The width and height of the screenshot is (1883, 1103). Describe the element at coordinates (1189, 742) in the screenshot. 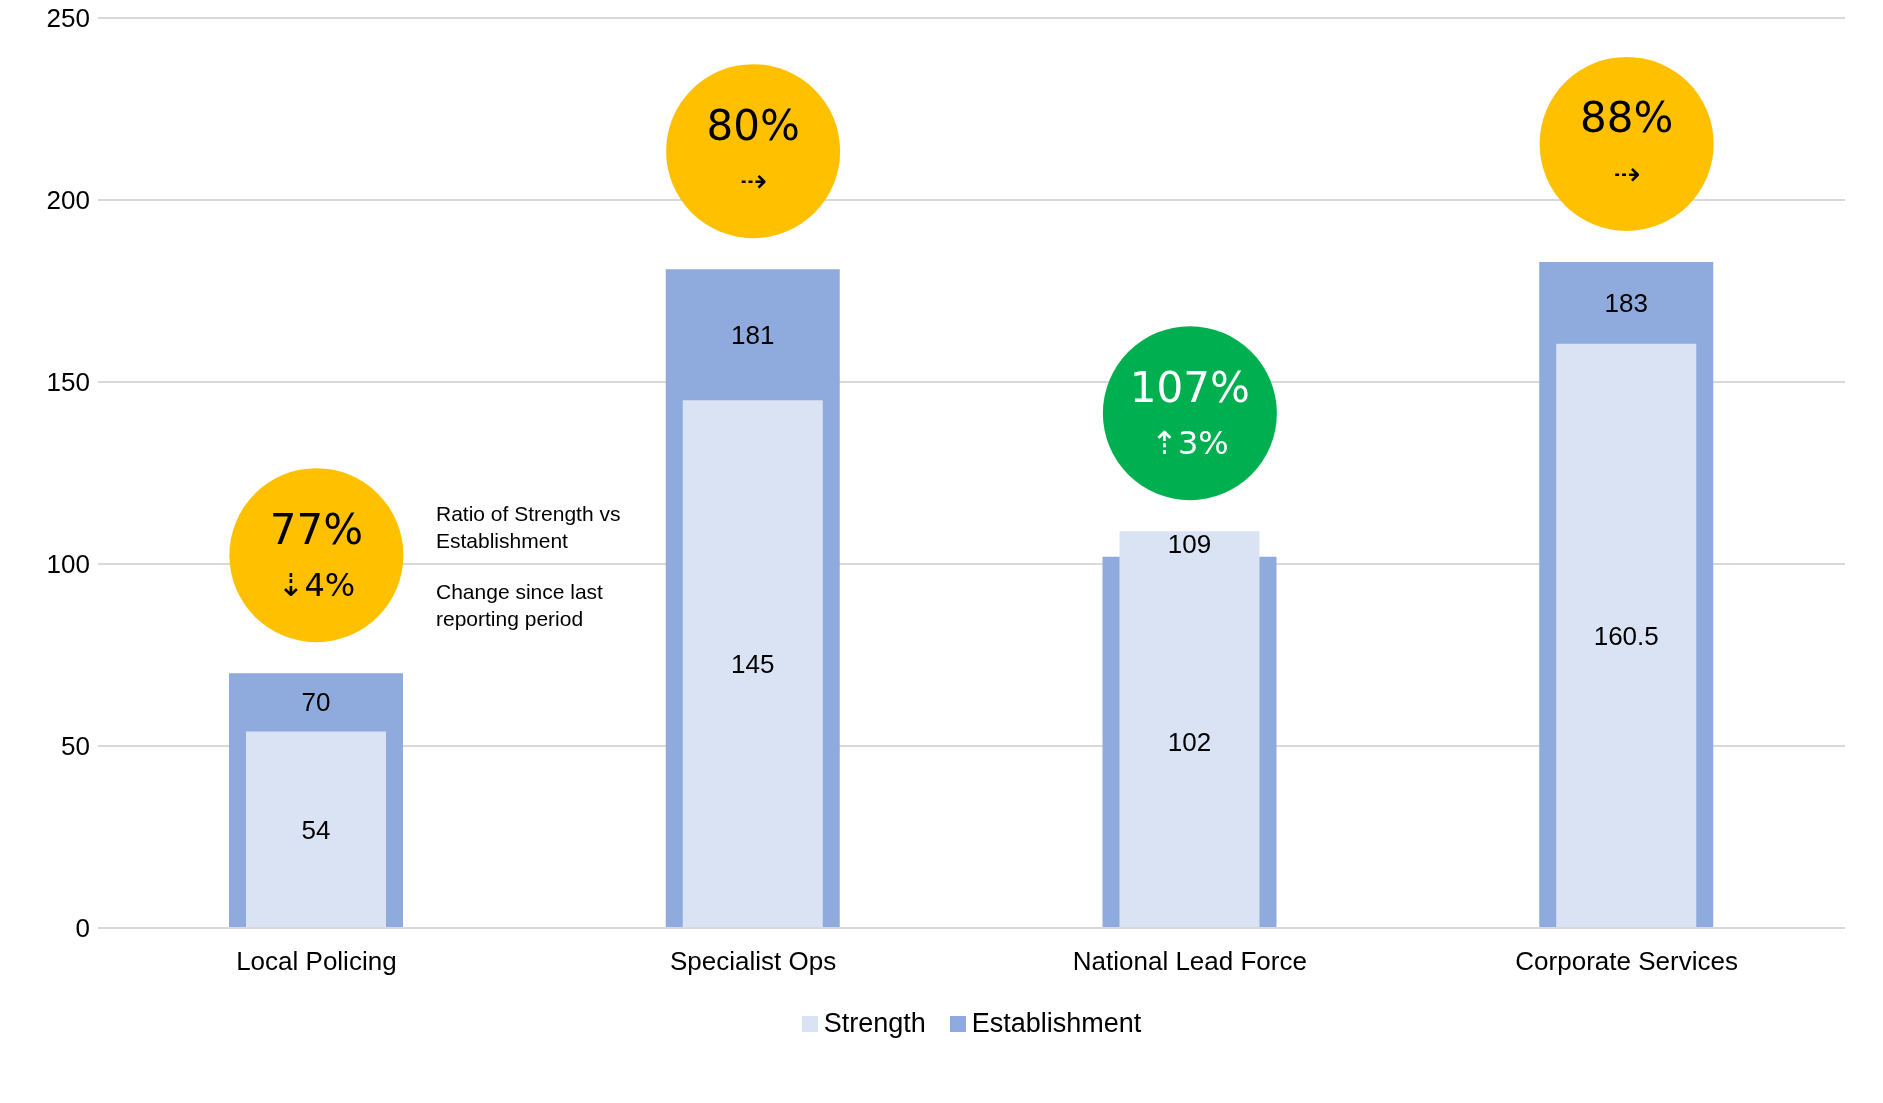

I see `data-label: 102` at that location.